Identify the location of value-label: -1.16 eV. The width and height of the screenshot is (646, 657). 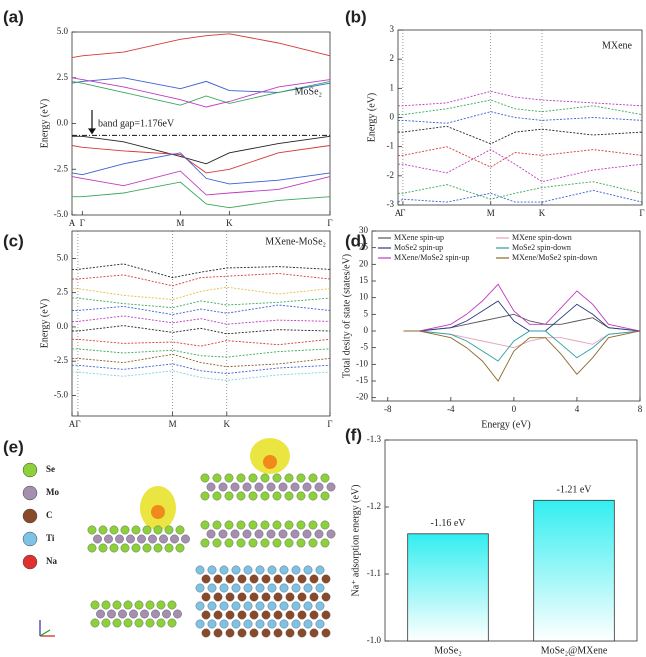
(449, 523).